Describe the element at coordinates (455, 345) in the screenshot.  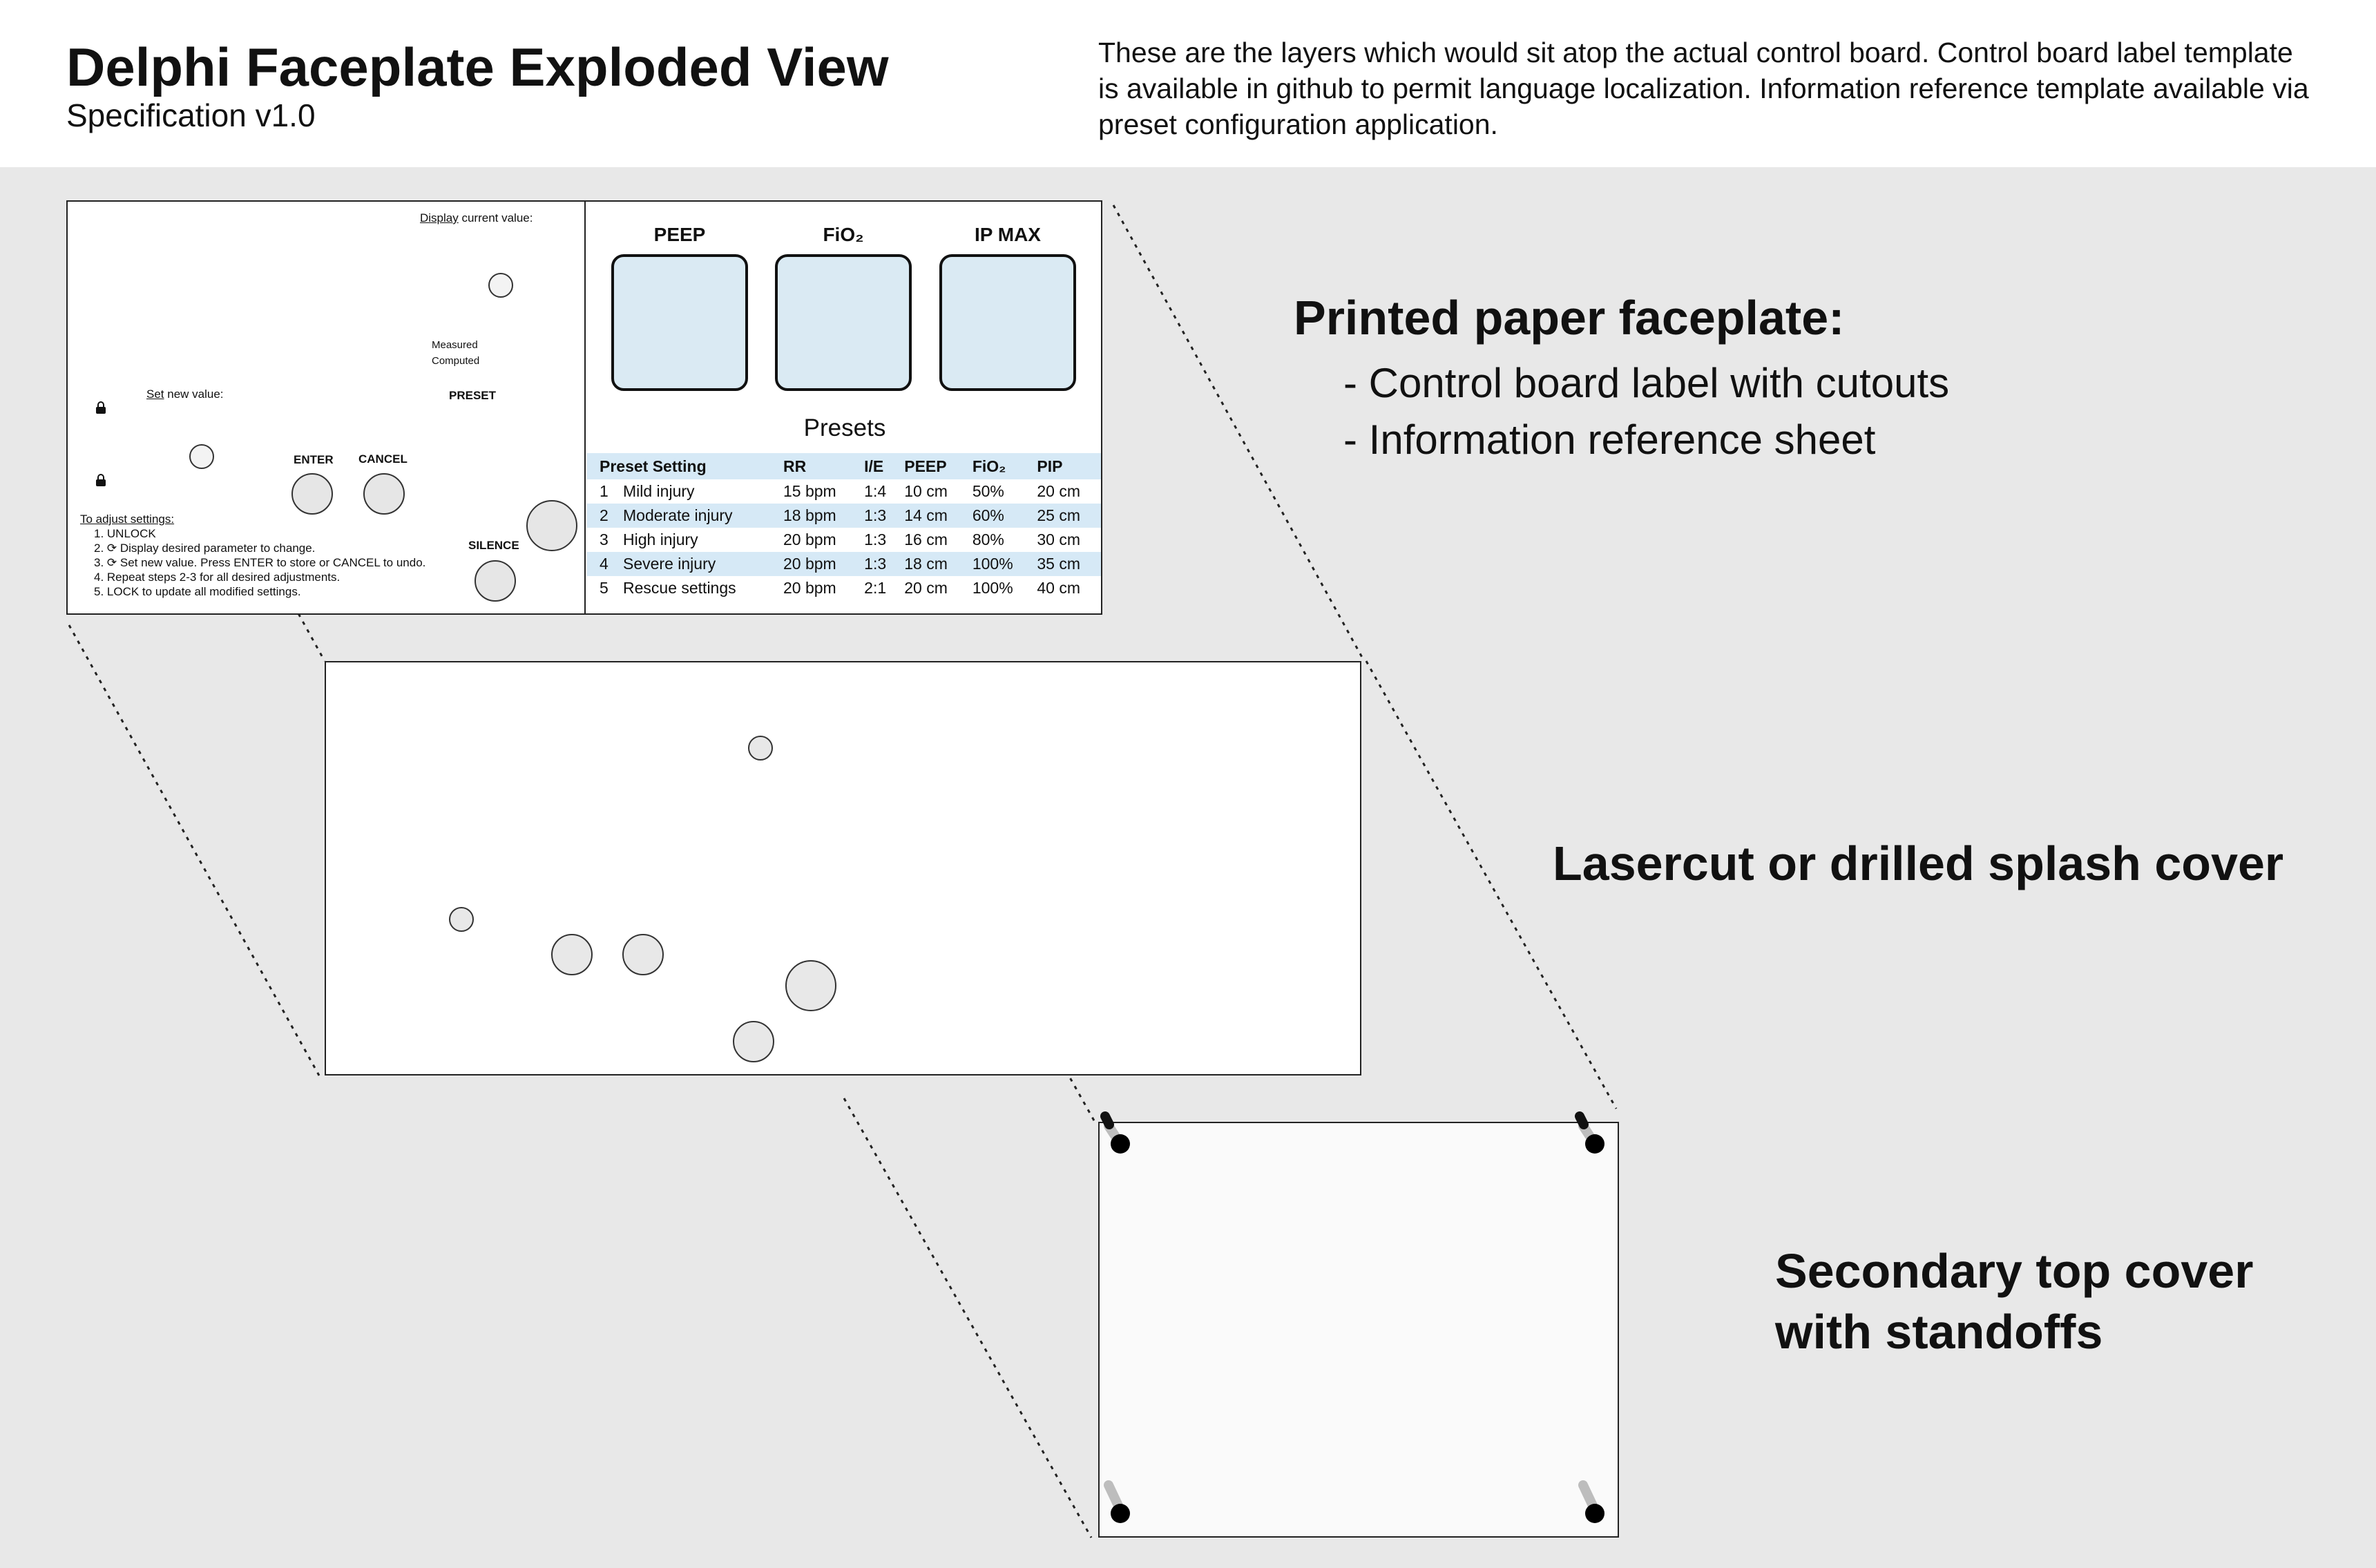
I see `measured-label: Measured` at that location.